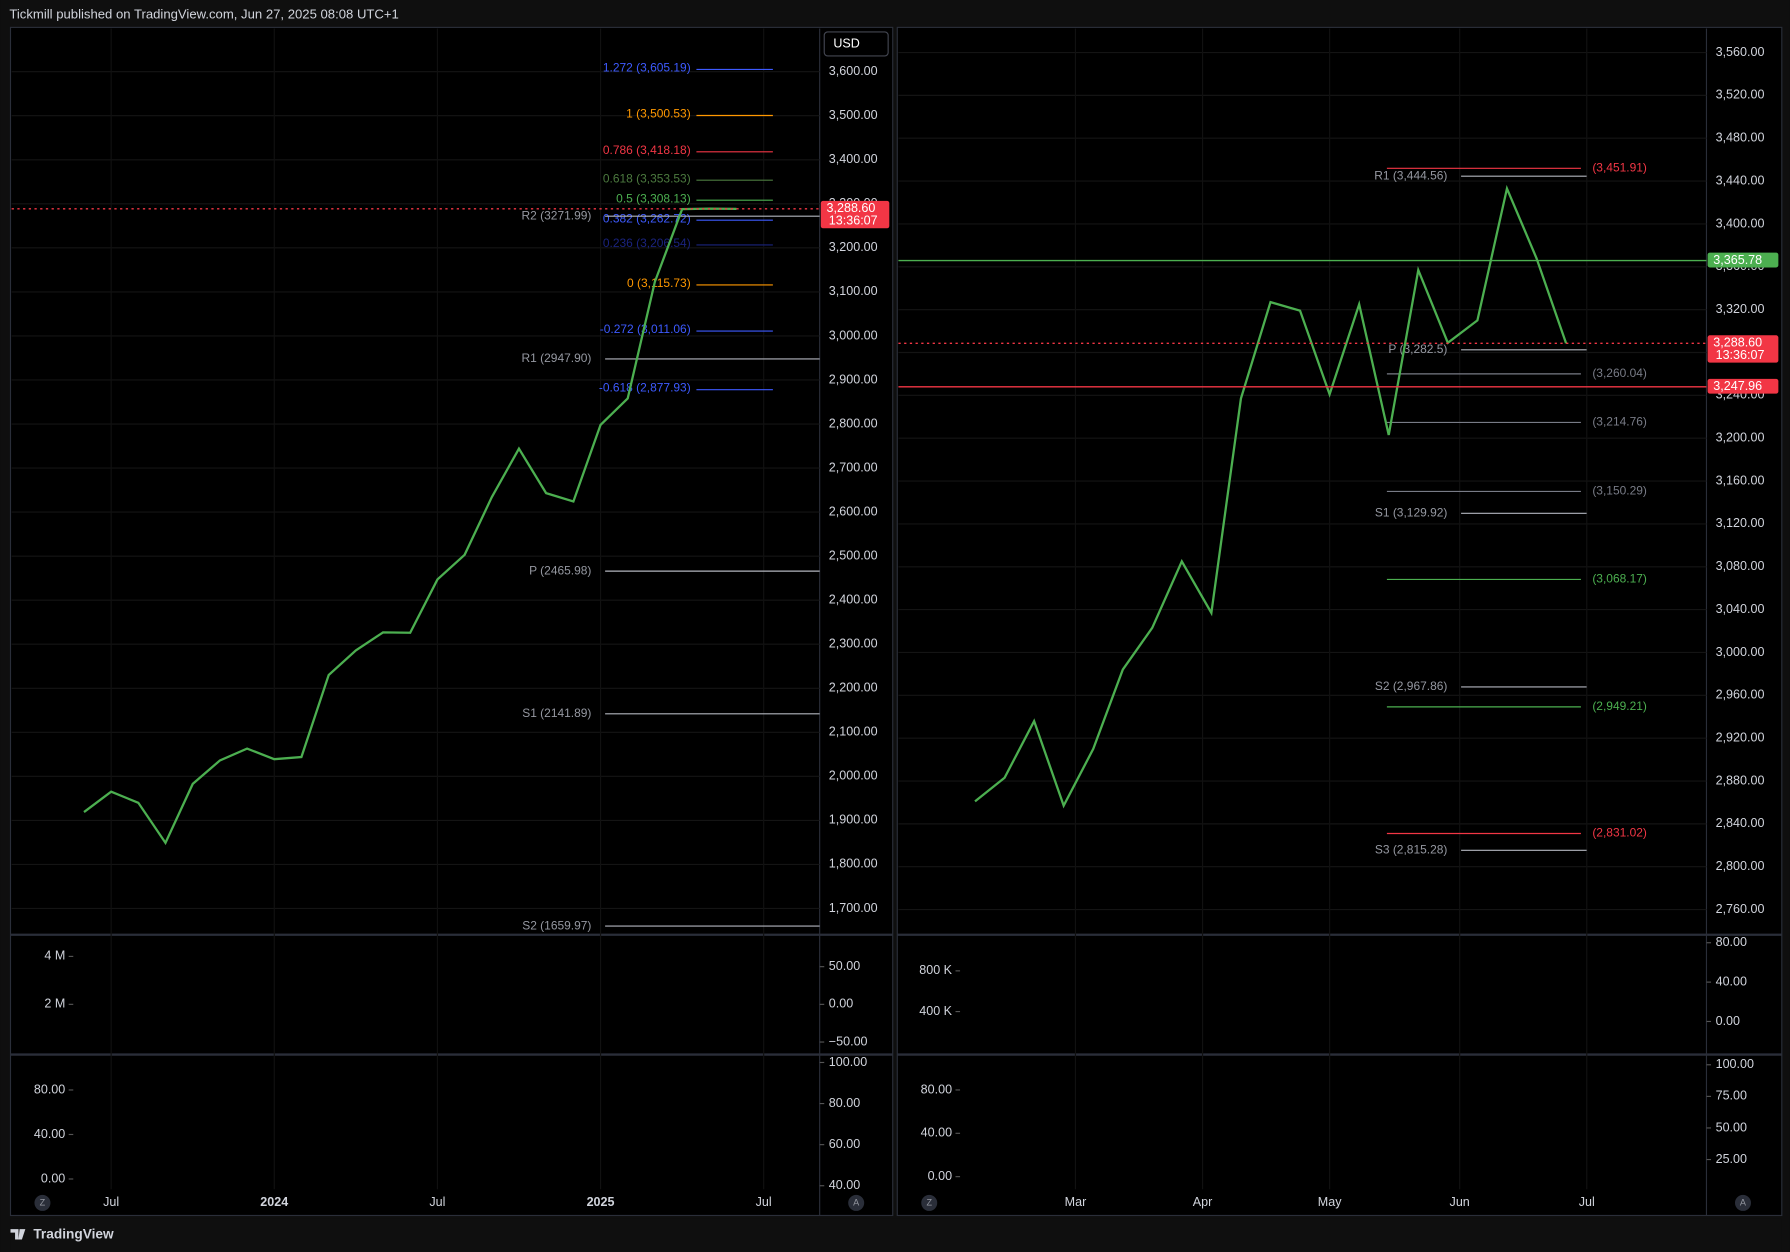 Image resolution: width=1790 pixels, height=1252 pixels. What do you see at coordinates (853, 732) in the screenshot?
I see `y-tick-label: 2,100.00` at bounding box center [853, 732].